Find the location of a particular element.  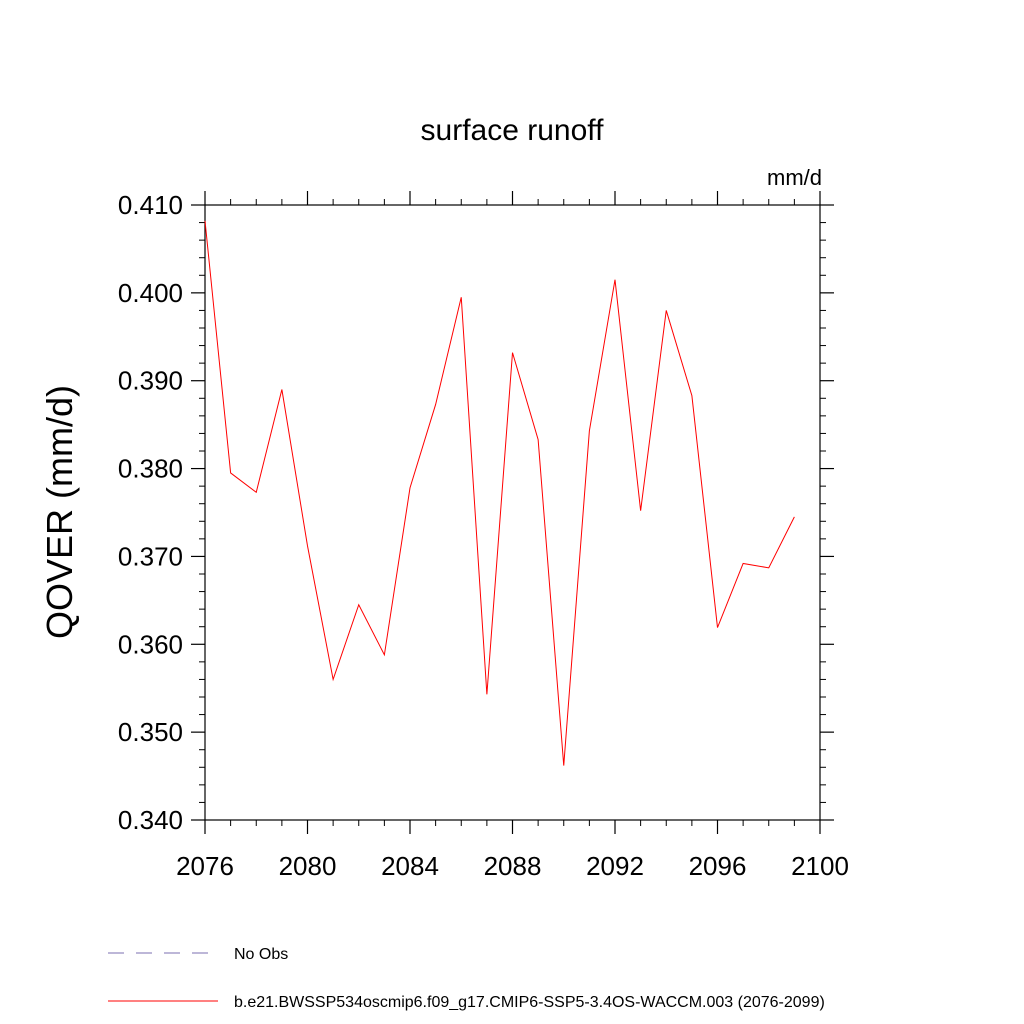

y-tick-label: 0.370 is located at coordinates (150, 556).